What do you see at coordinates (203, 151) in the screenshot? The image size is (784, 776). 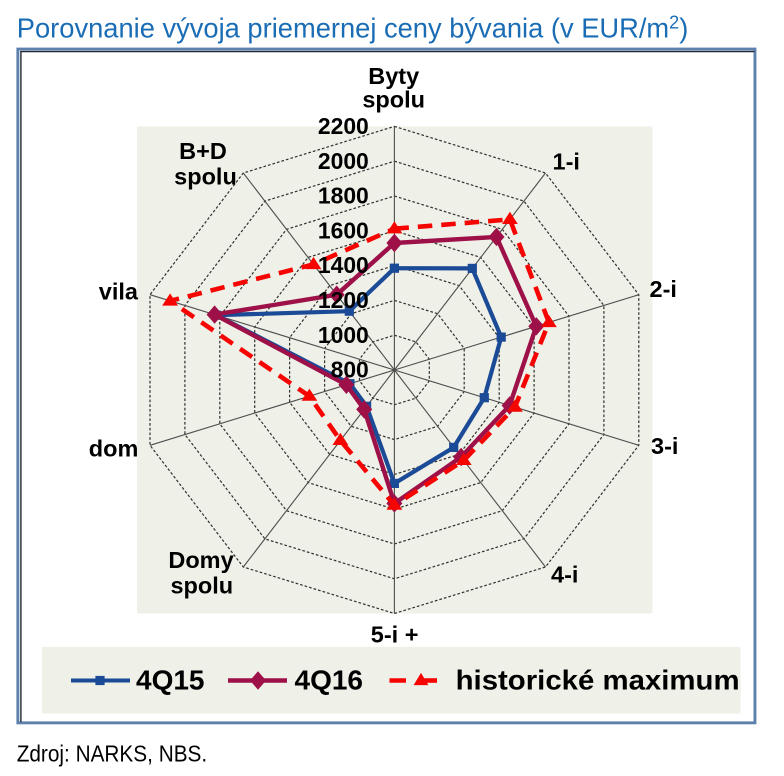 I see `svg-text: B+D` at bounding box center [203, 151].